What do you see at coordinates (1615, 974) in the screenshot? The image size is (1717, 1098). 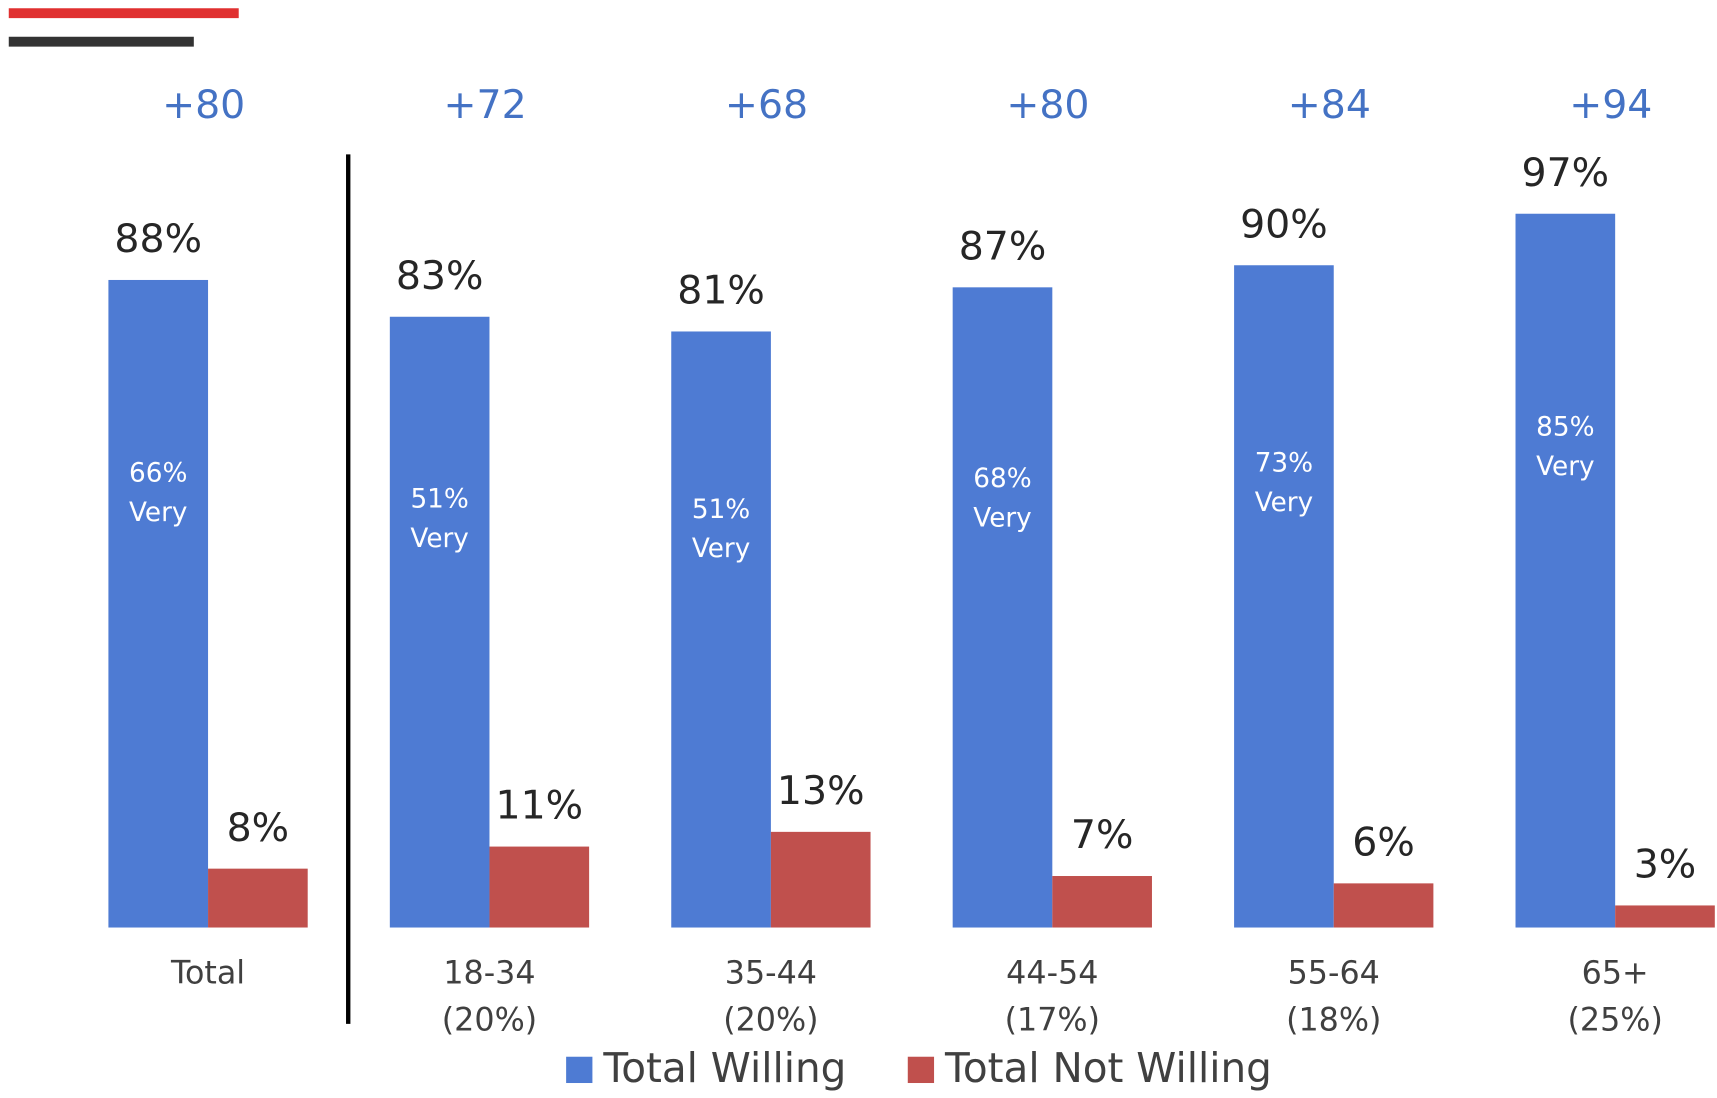 I see `x-tick-label: 65+` at bounding box center [1615, 974].